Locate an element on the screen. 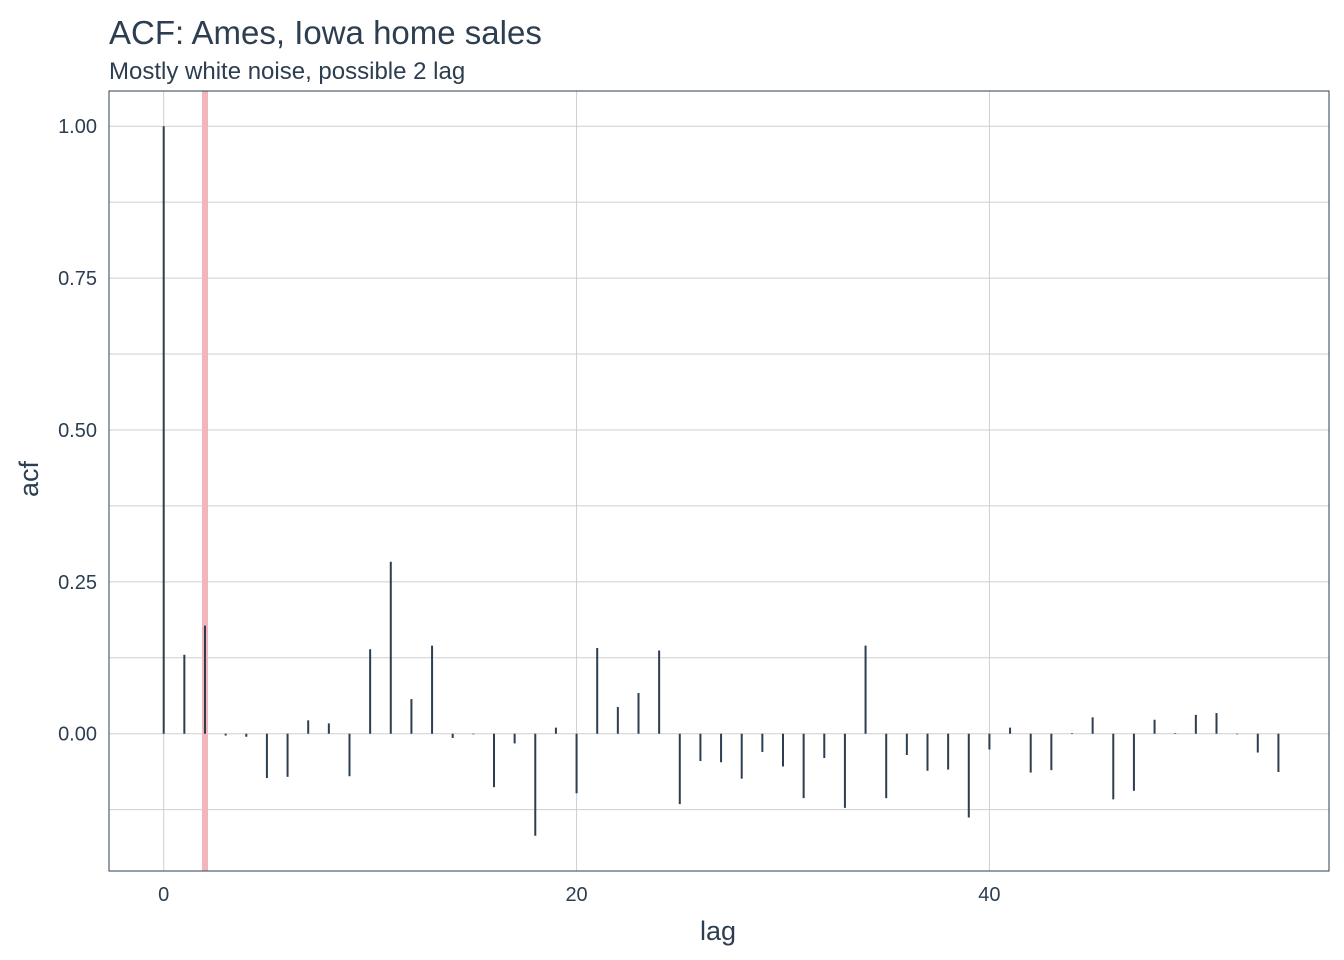 Image resolution: width=1344 pixels, height=960 pixels. x-axis-title: lag is located at coordinates (718, 931).